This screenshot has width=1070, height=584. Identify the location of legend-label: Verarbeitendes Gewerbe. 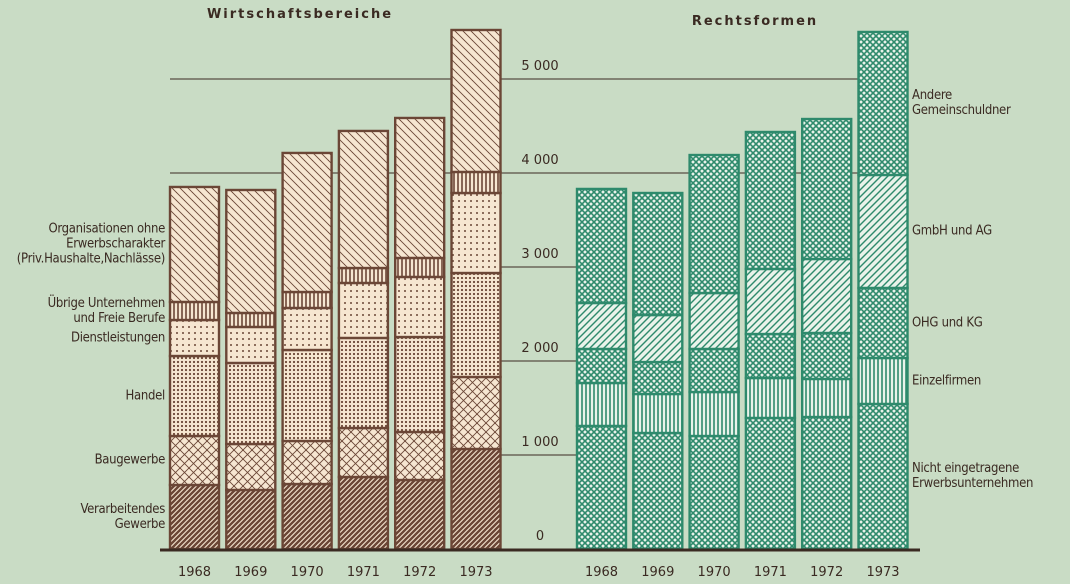
(122, 516).